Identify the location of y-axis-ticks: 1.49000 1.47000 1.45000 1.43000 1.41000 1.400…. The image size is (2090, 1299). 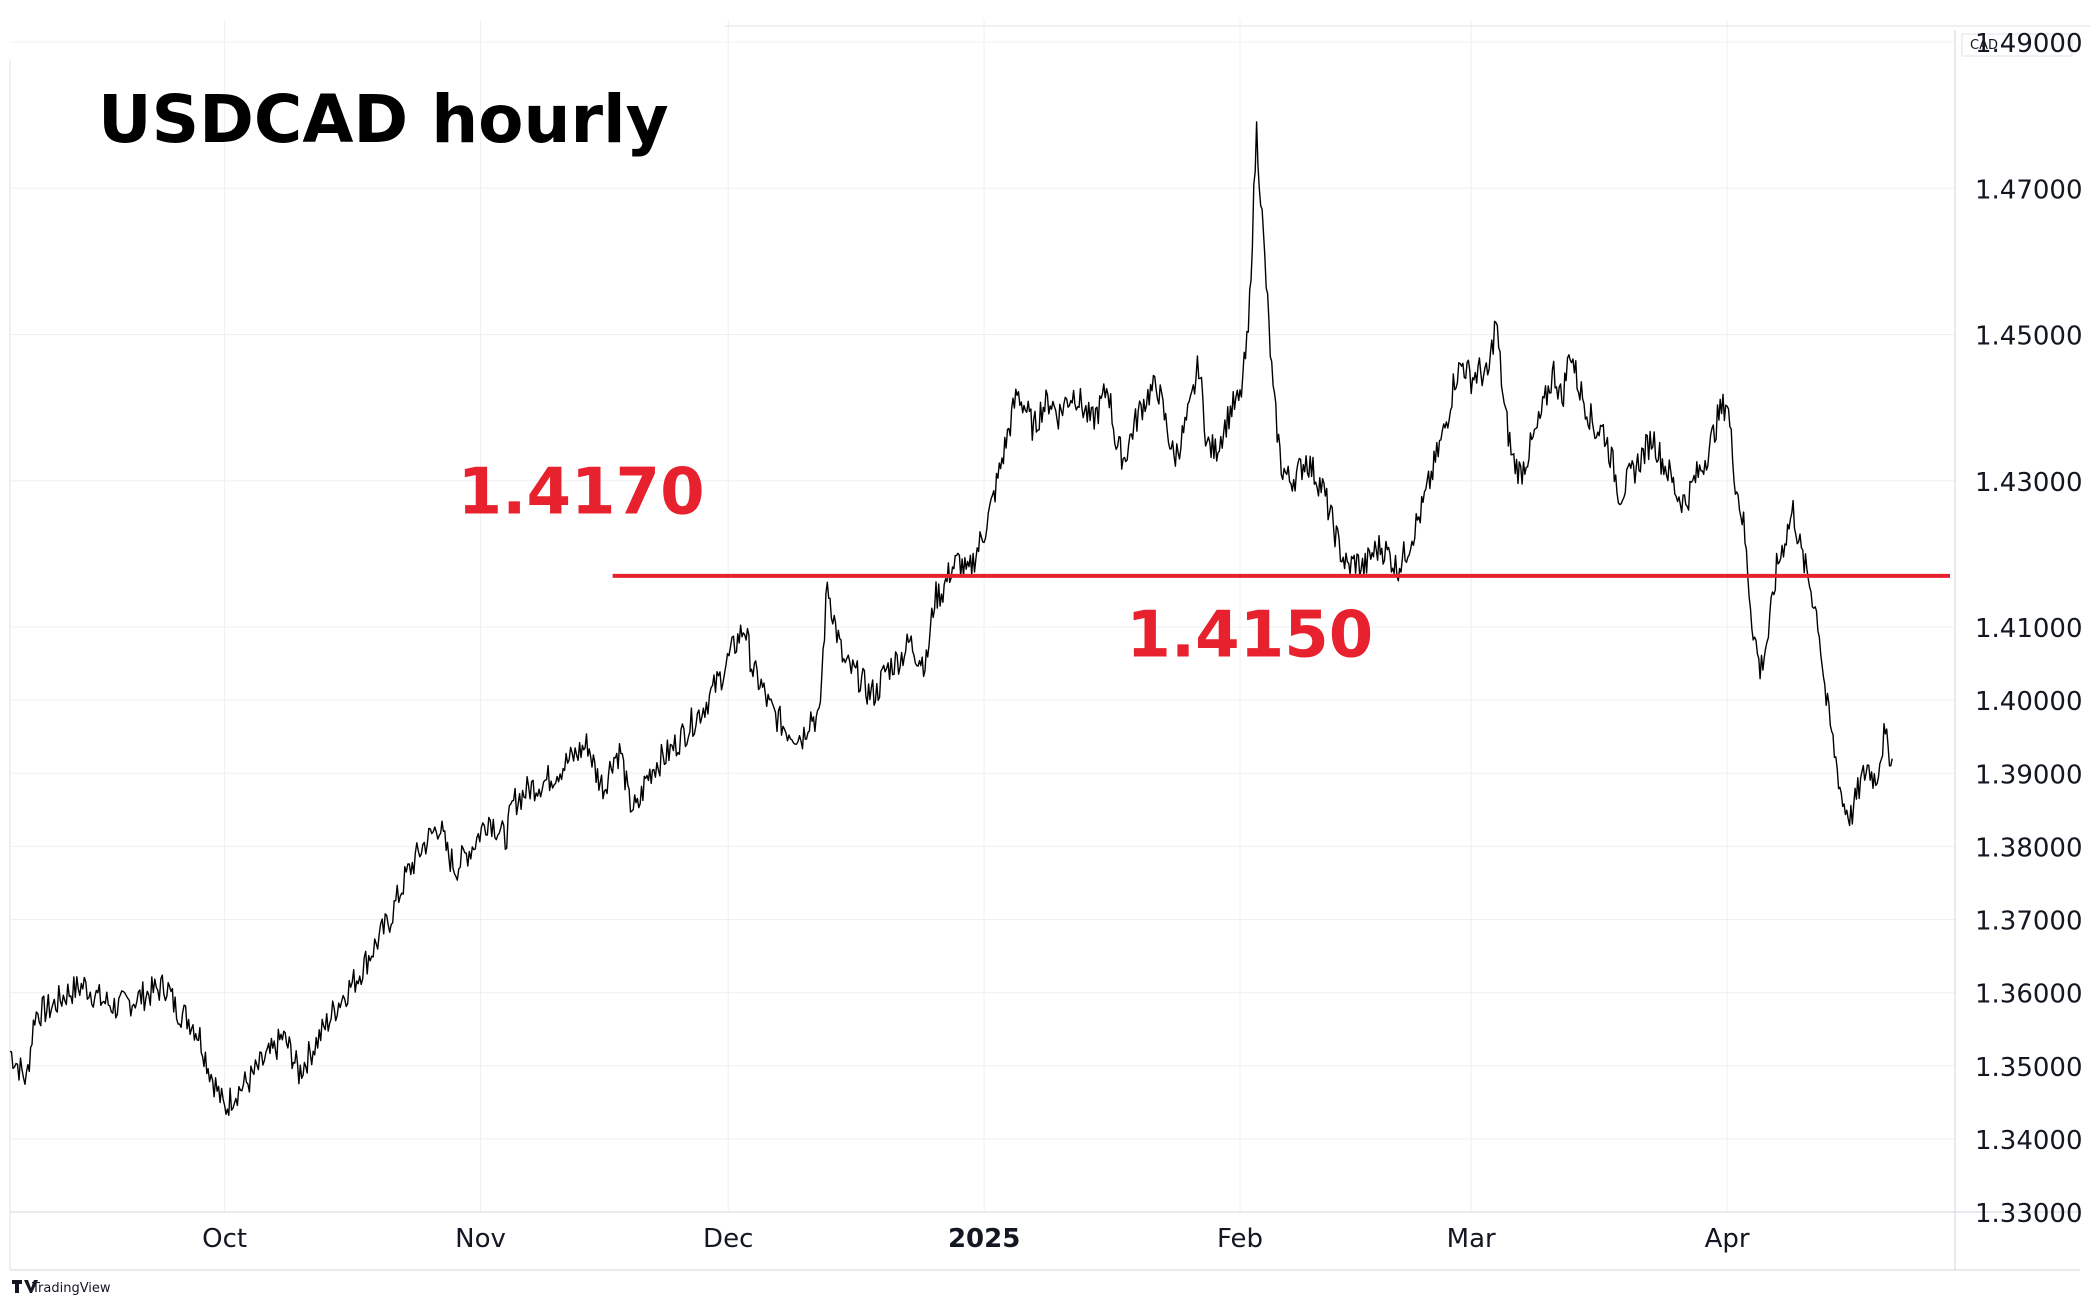
(2029, 629).